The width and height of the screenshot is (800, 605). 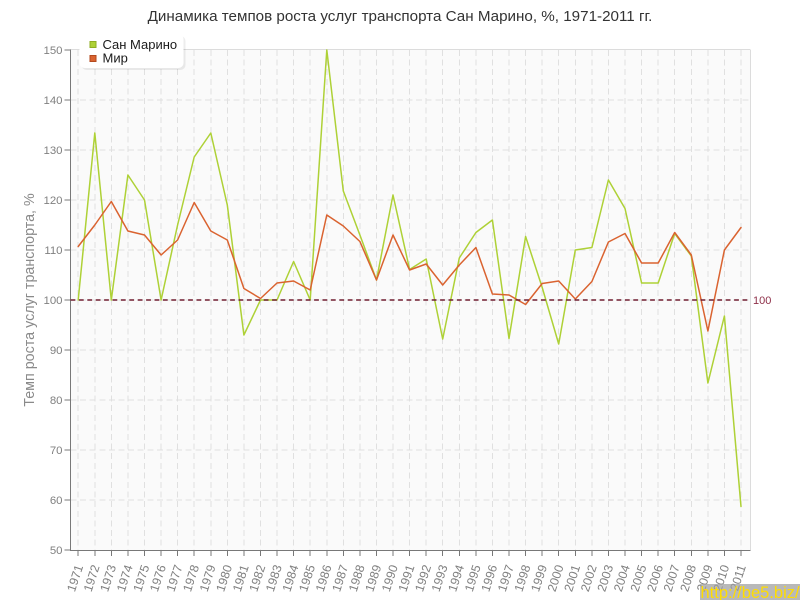 I want to click on svg-text: 130, so click(x=52, y=151).